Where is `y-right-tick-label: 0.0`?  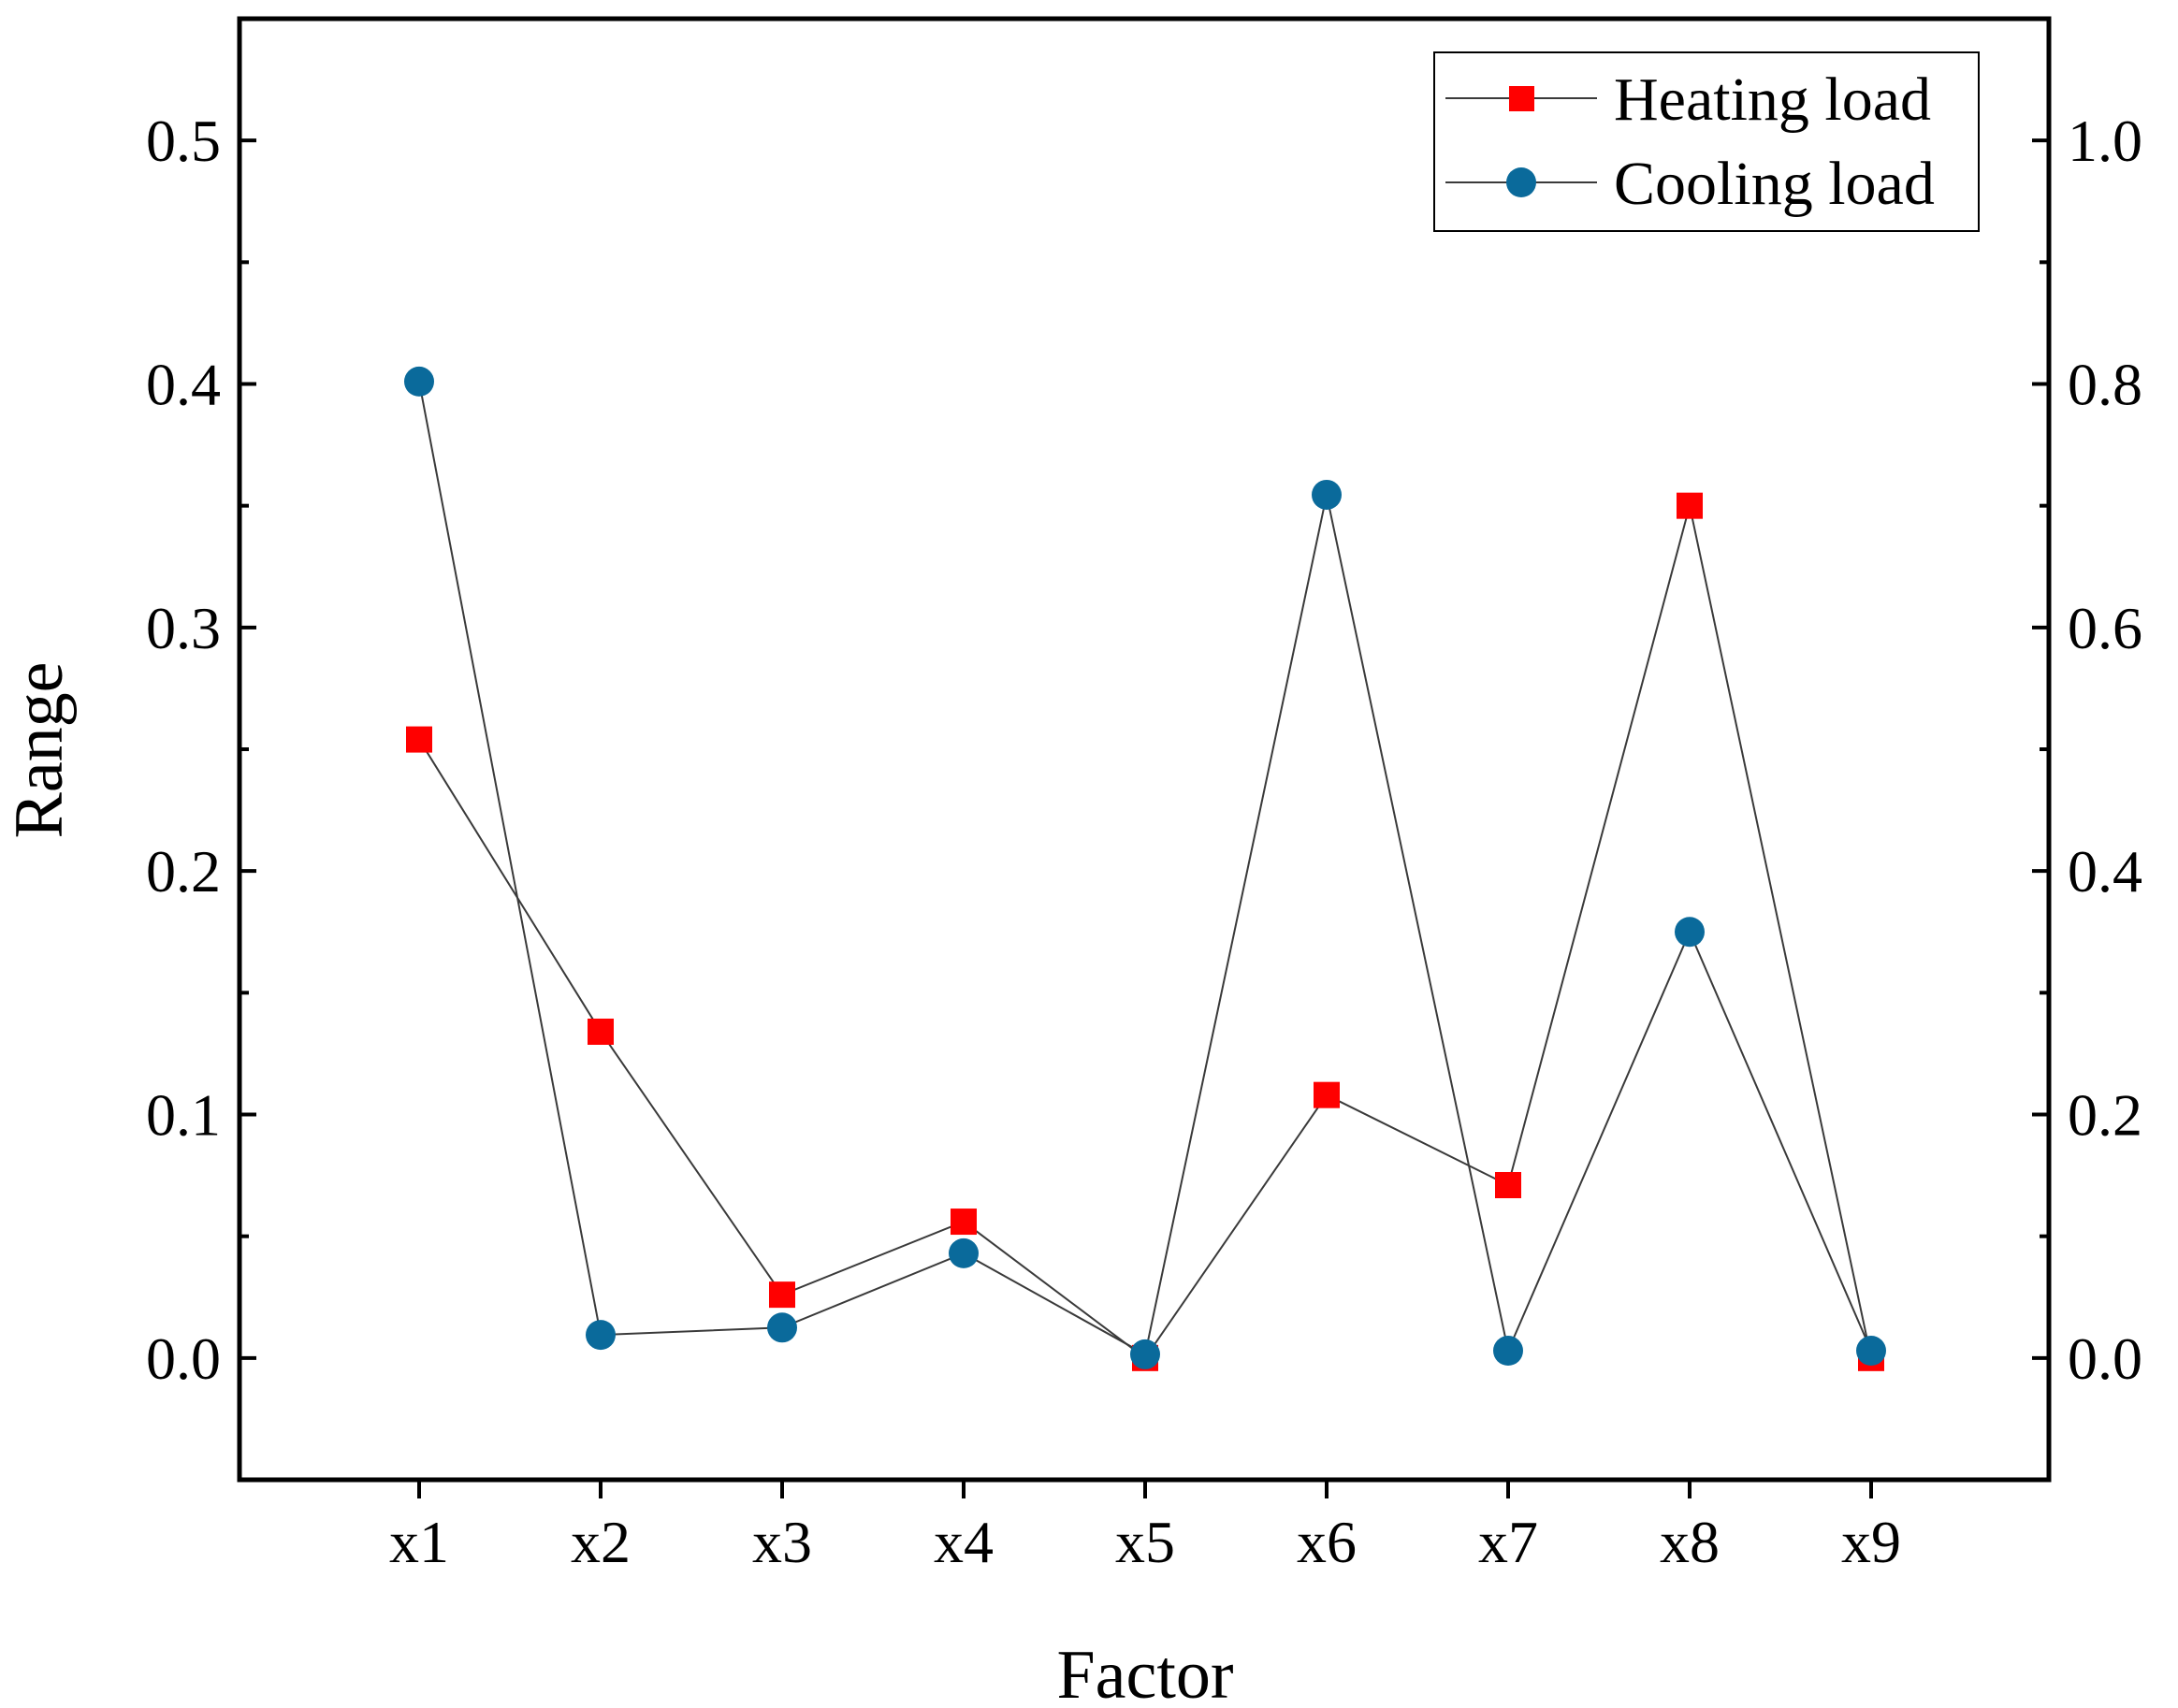 y-right-tick-label: 0.0 is located at coordinates (2105, 1358).